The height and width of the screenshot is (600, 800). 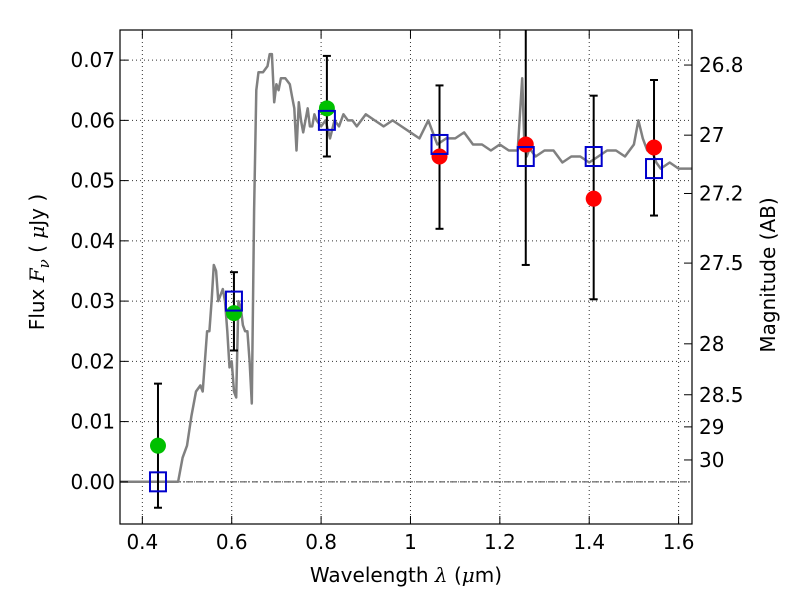 I want to click on y-axis-label: Flux Fν ( μJy ), so click(x=39, y=262).